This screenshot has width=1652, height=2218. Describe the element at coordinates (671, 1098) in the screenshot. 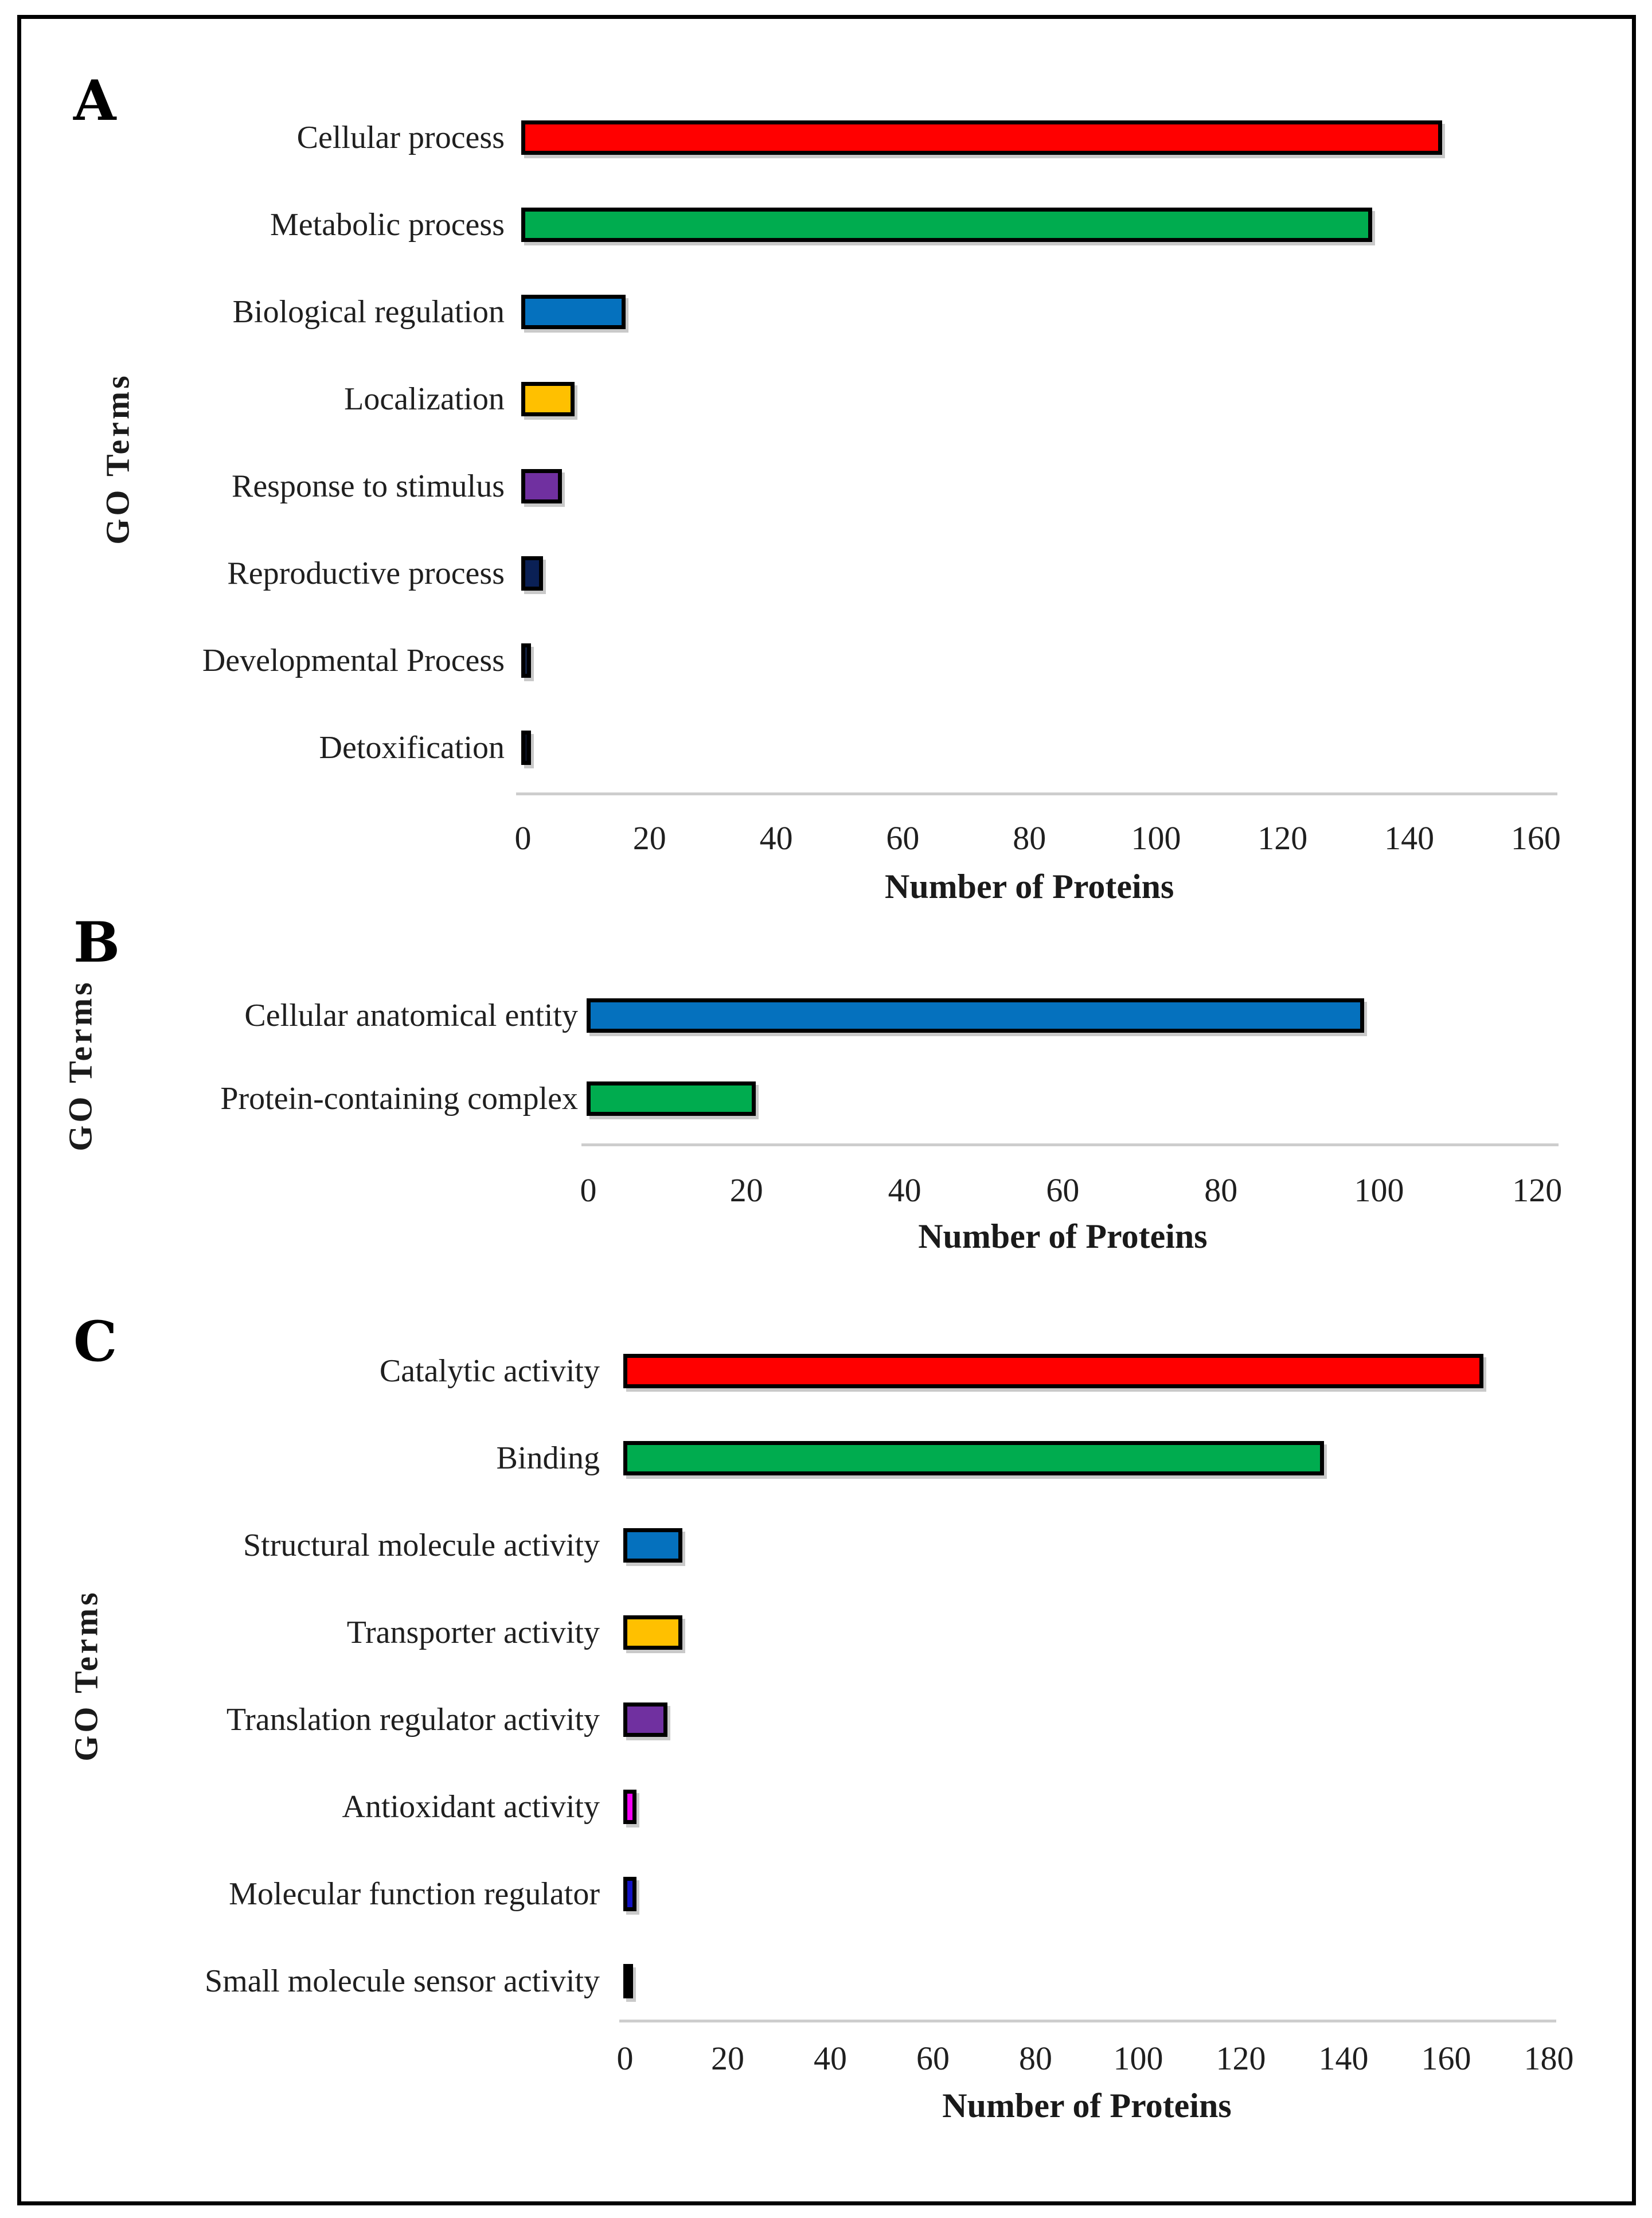

I see `bar-protein-containing-complex` at that location.